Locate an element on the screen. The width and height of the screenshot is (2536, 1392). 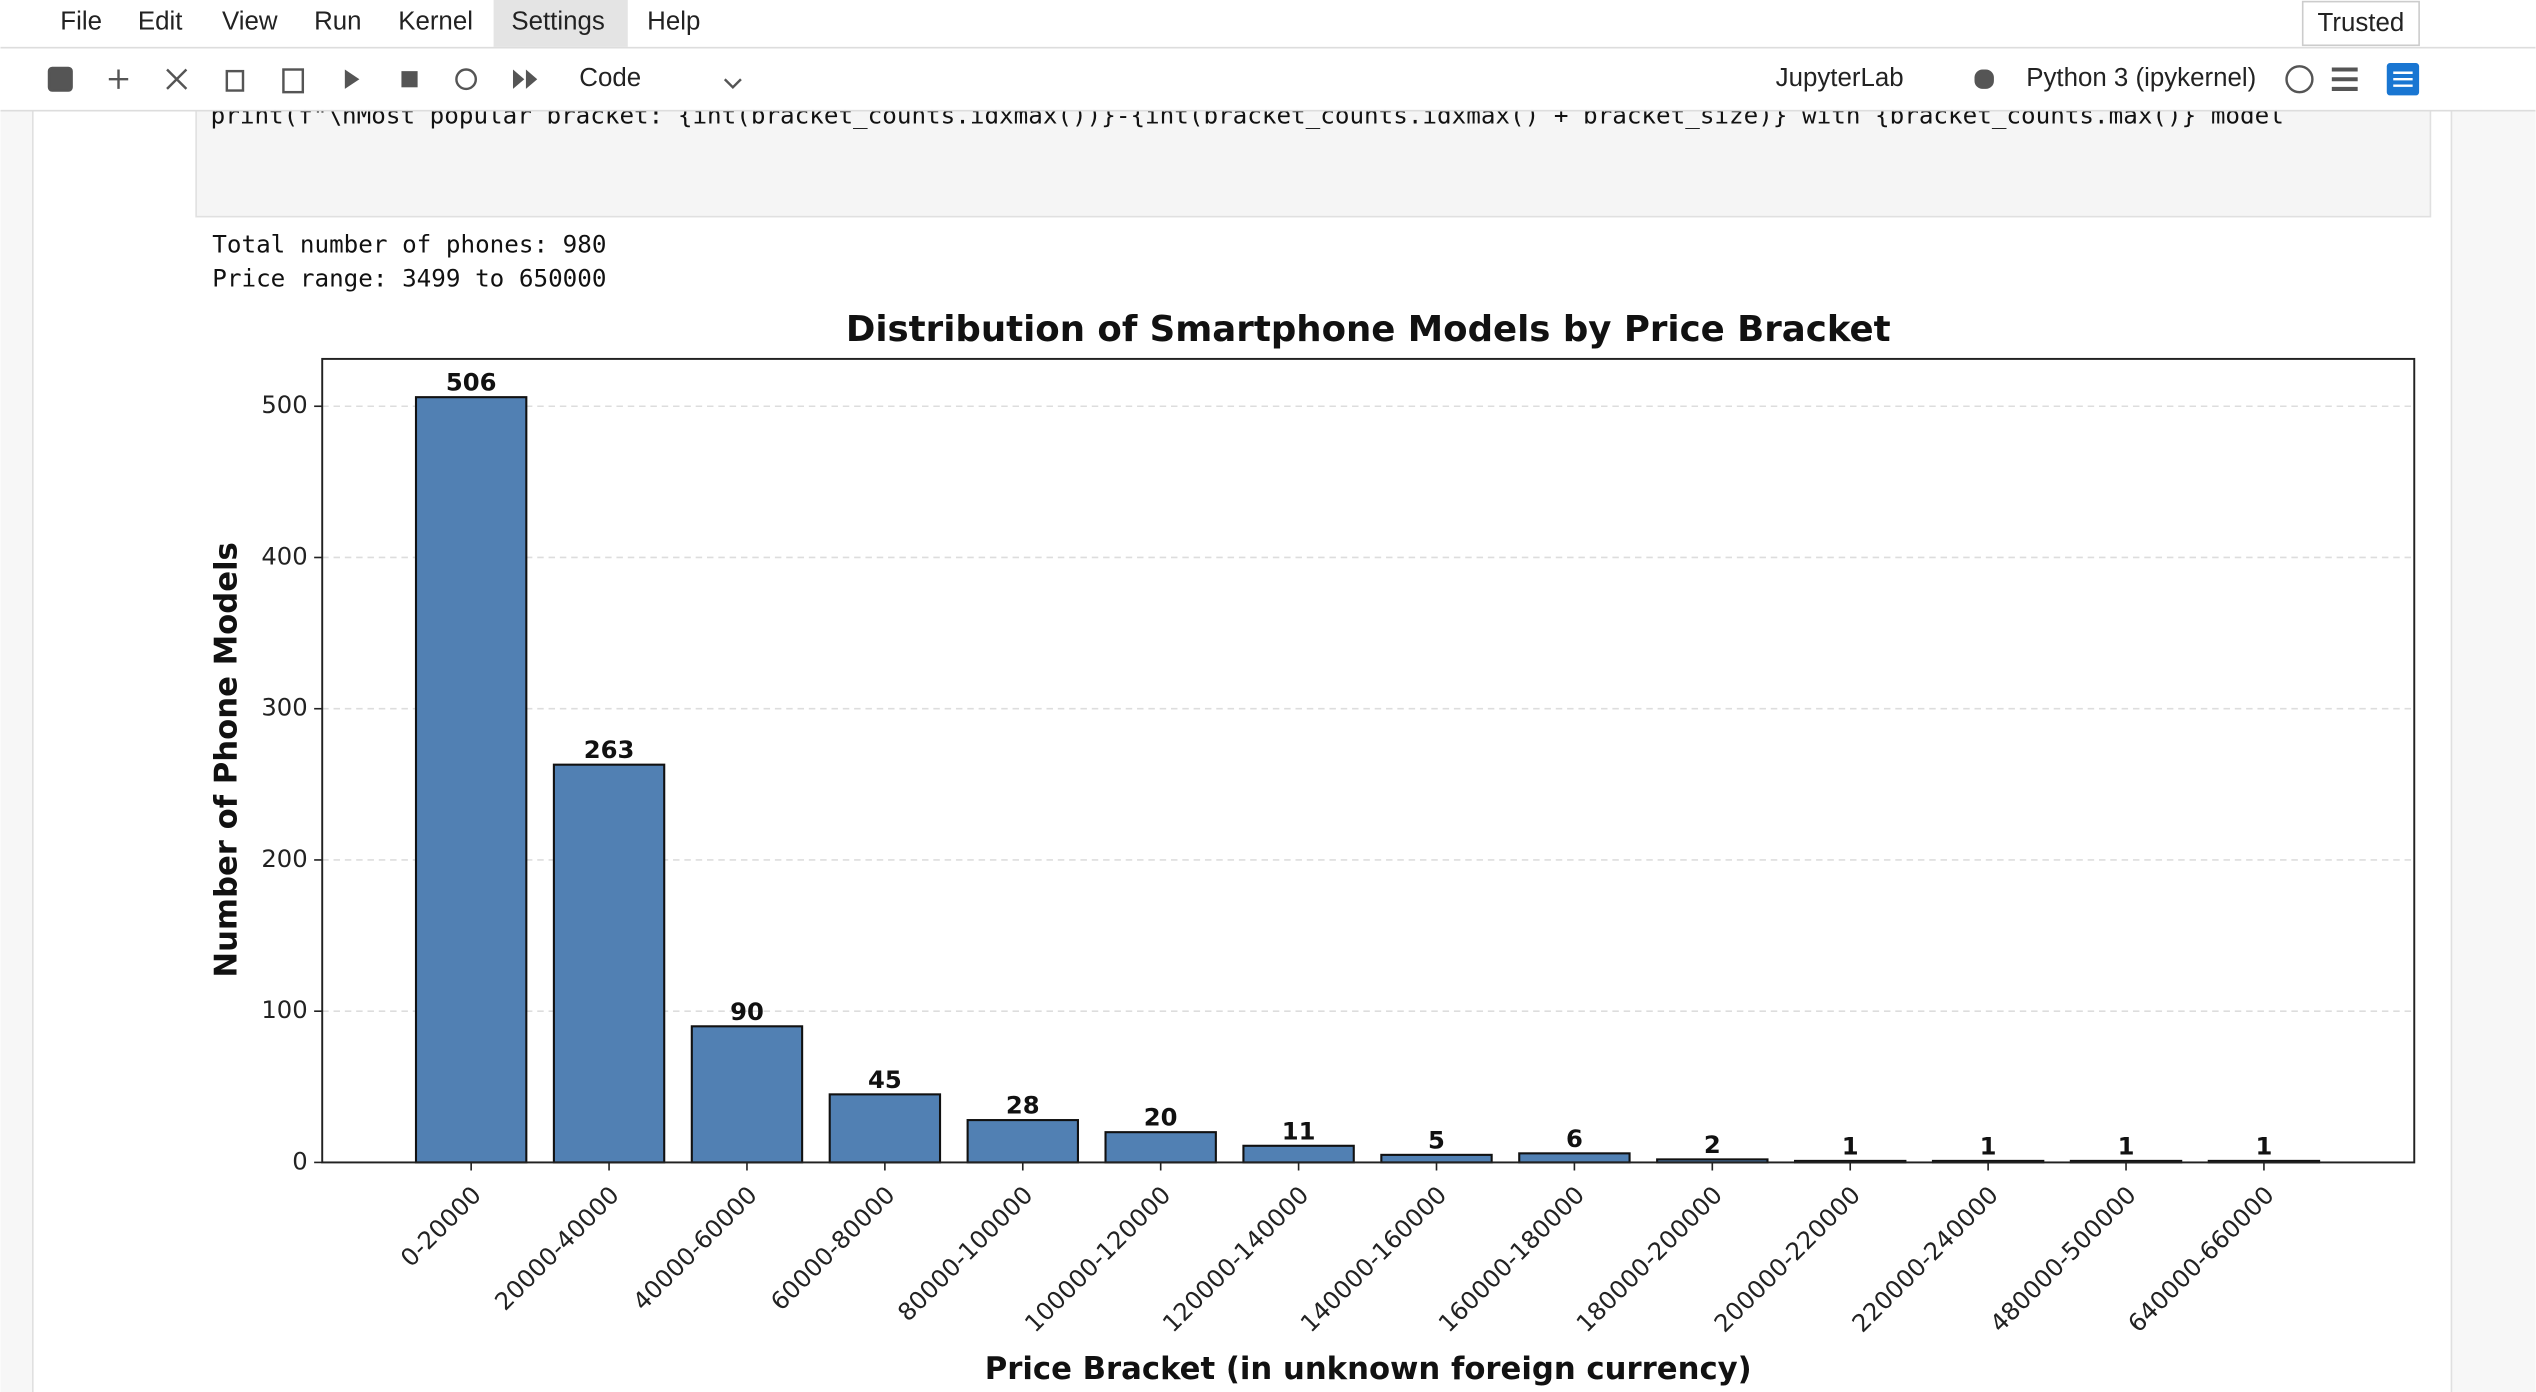
data-label: 90 is located at coordinates (747, 1011).